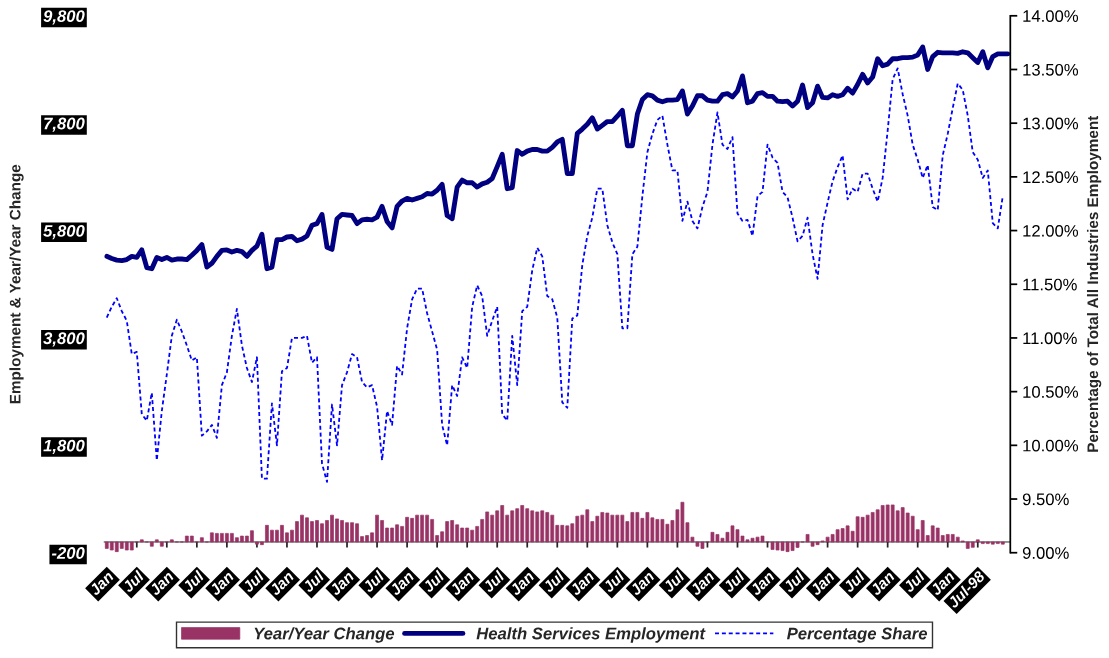  Describe the element at coordinates (591, 635) in the screenshot. I see `legend-label: Health Services Employment` at that location.